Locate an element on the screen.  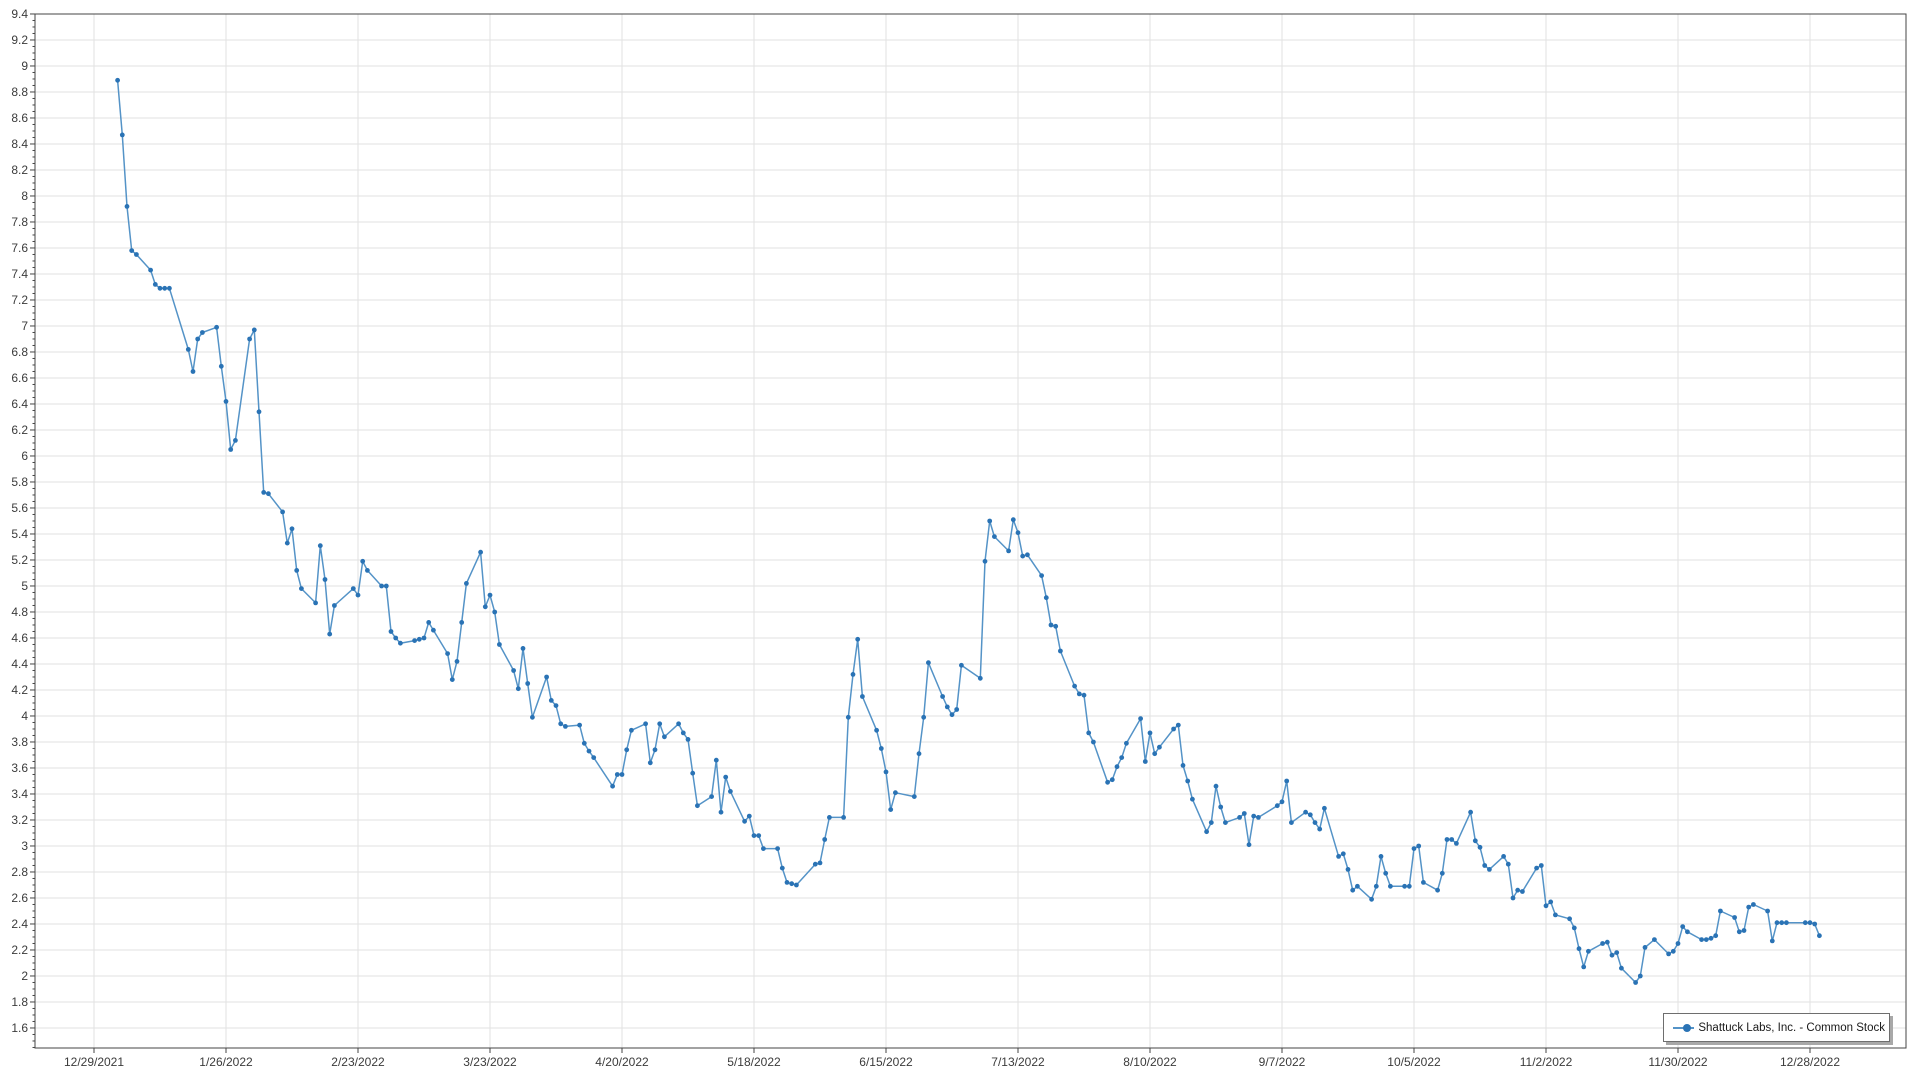
svg-text: 11/2/2022 is located at coordinates (1546, 1062).